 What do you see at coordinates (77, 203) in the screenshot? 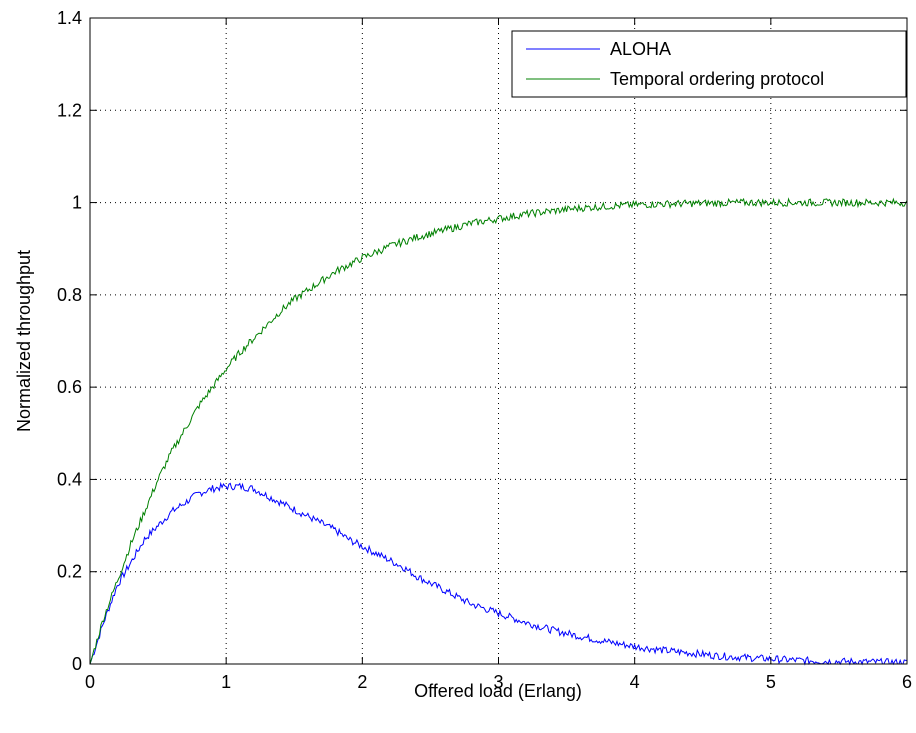
I see `y-tick-label: 1` at bounding box center [77, 203].